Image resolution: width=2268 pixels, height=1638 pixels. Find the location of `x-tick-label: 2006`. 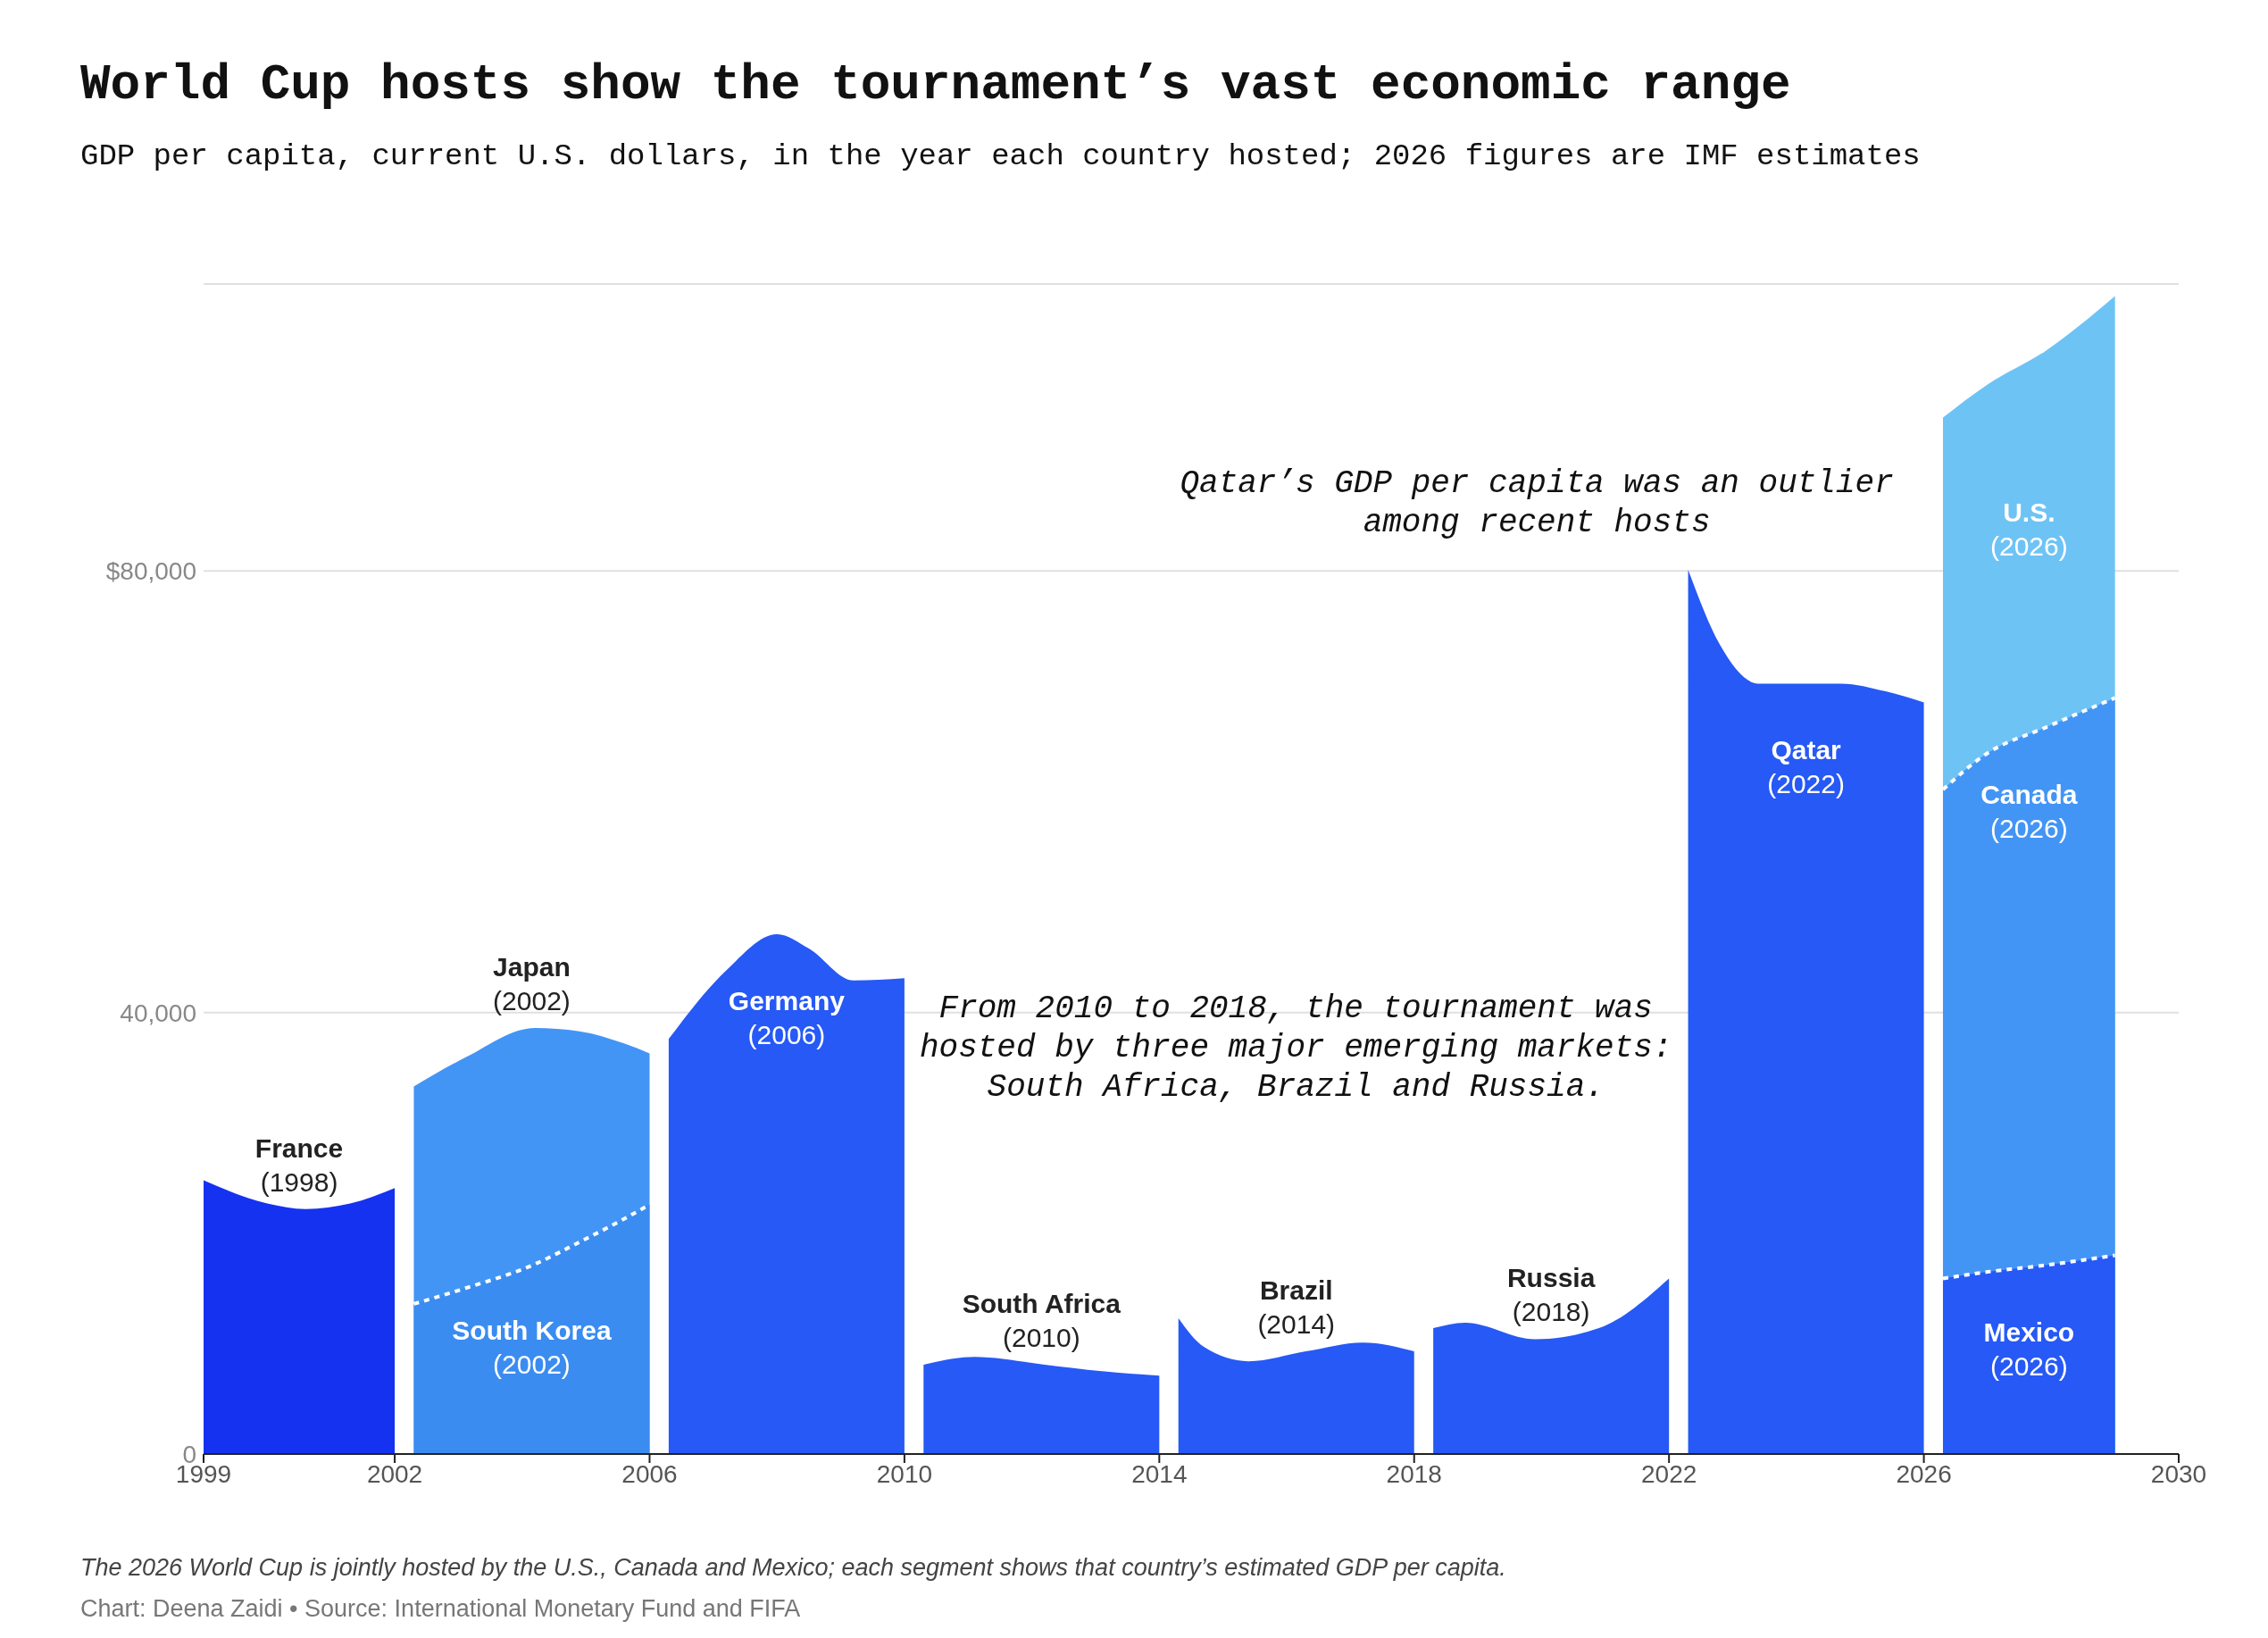

x-tick-label: 2006 is located at coordinates (649, 1473).